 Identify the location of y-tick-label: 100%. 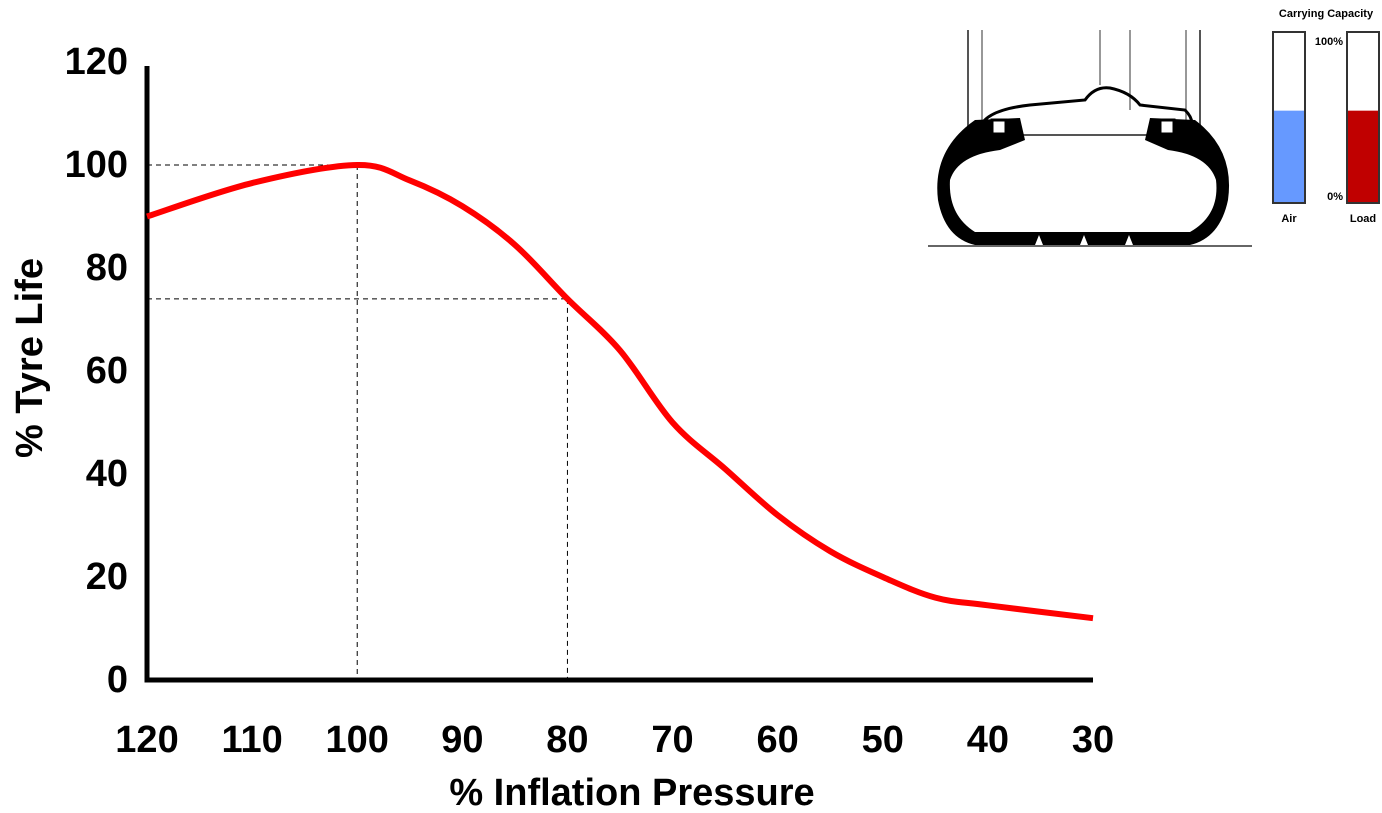
(1329, 42).